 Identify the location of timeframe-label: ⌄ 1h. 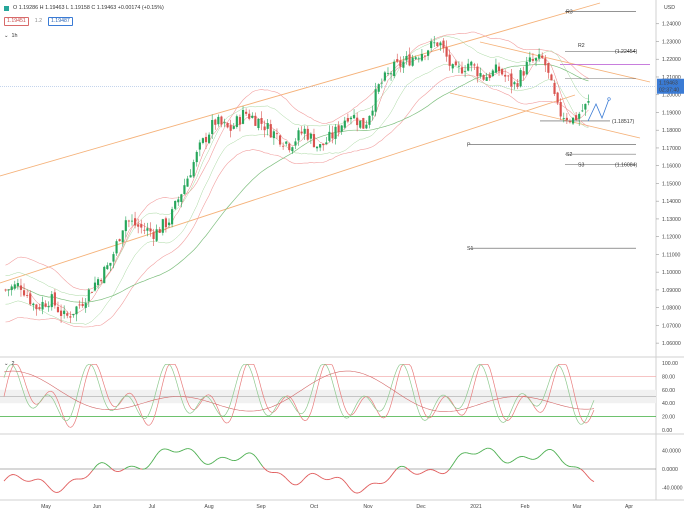
(11, 36).